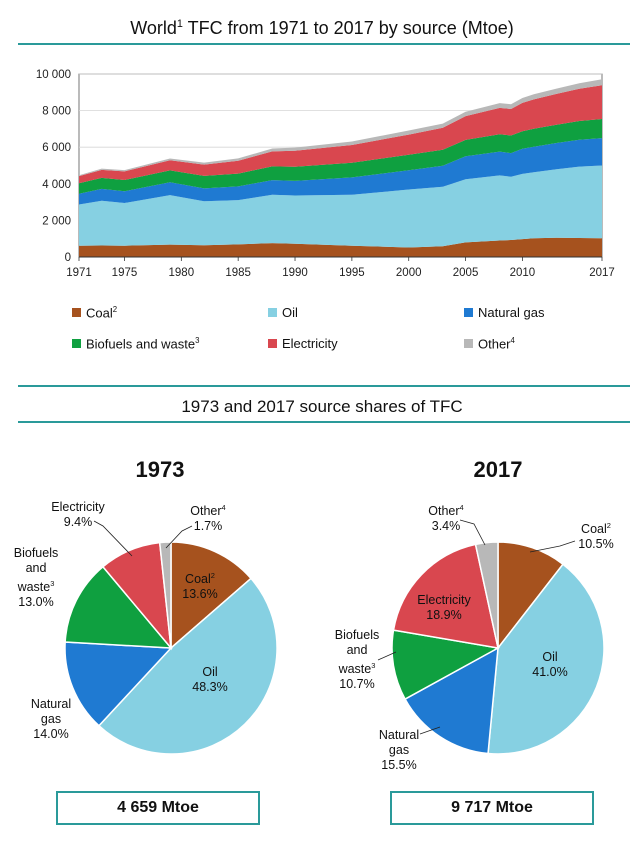 This screenshot has width=644, height=845. Describe the element at coordinates (56, 148) in the screenshot. I see `y-tick-label: 6 000` at that location.